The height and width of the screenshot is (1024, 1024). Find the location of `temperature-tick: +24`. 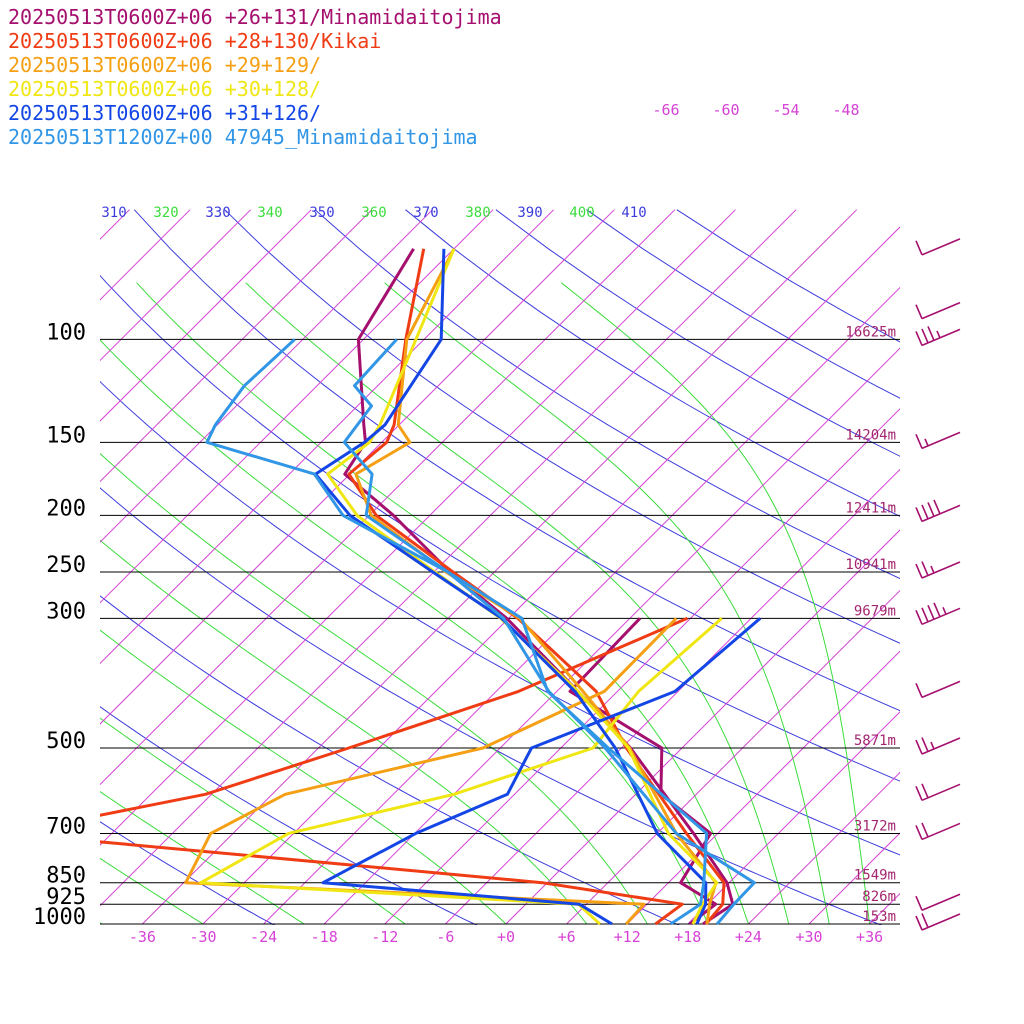

temperature-tick: +24 is located at coordinates (748, 937).